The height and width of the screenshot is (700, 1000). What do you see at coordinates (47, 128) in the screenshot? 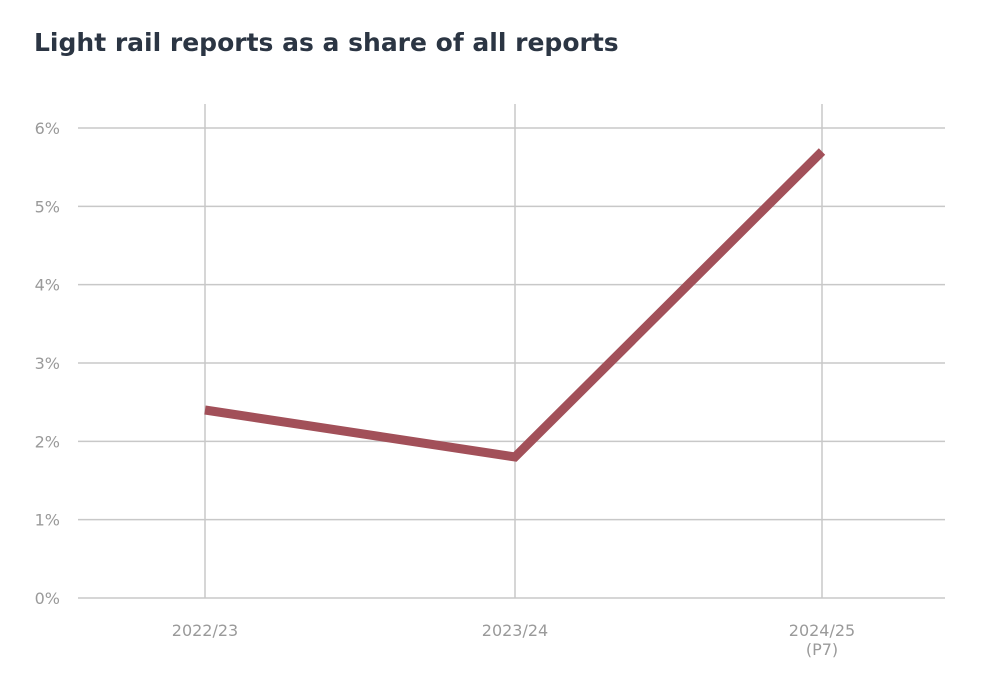
I see `y-tick-label: 6%` at bounding box center [47, 128].